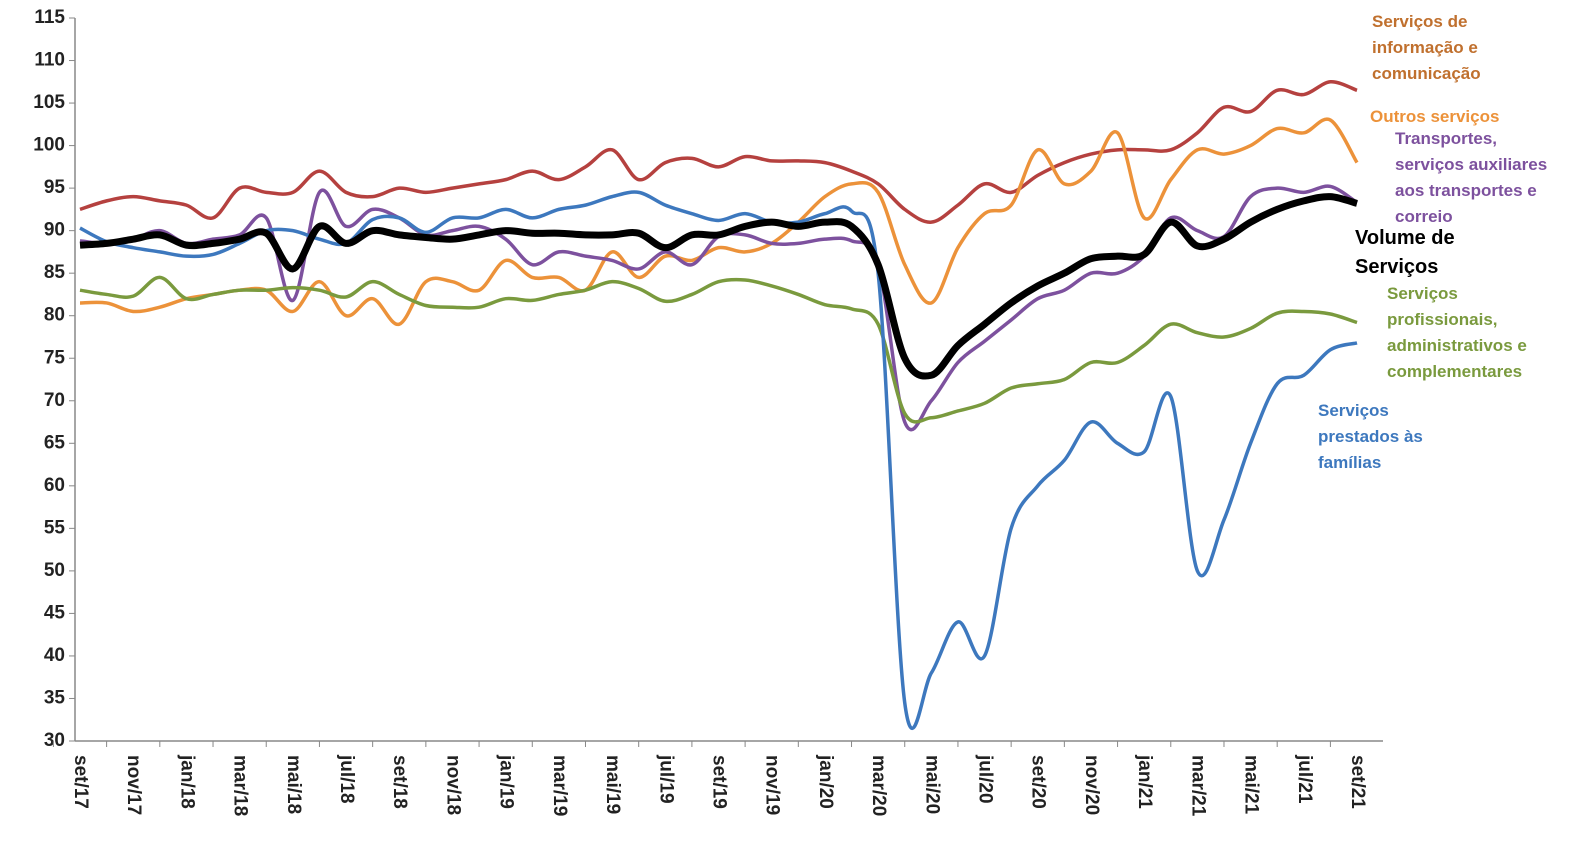 This screenshot has height=868, width=1591. I want to click on y-tick-label: 50, so click(54, 570).